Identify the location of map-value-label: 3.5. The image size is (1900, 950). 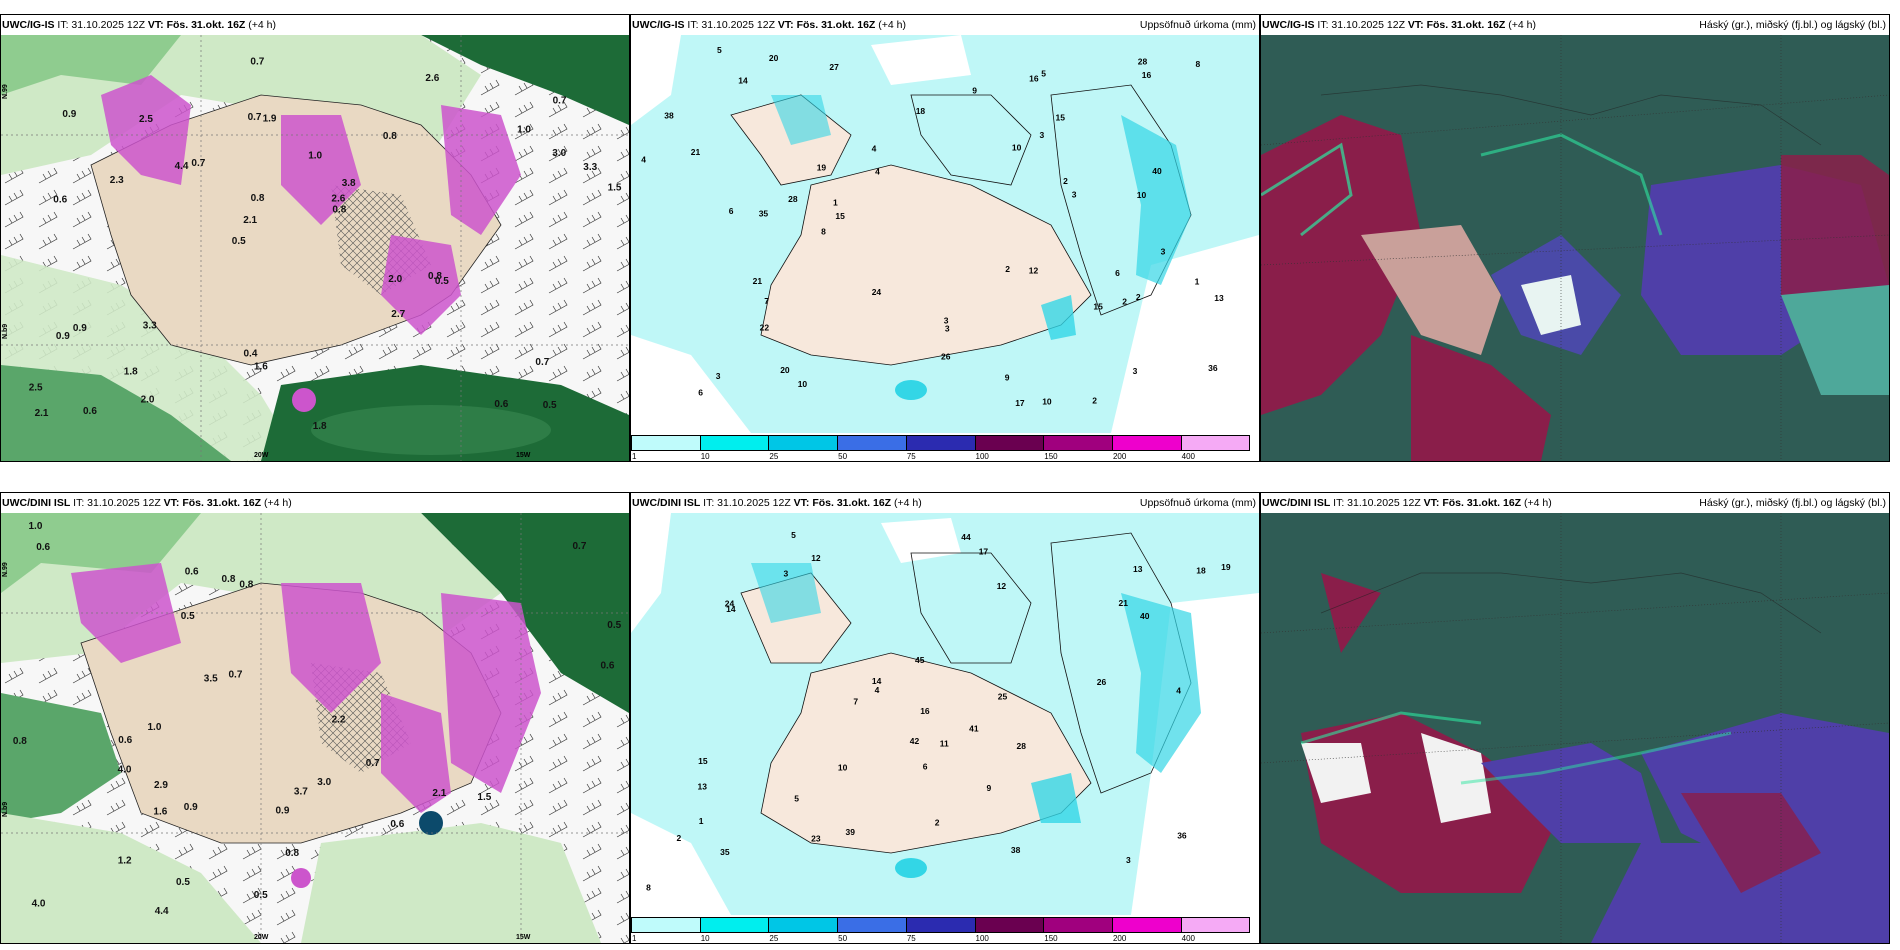
(211, 679).